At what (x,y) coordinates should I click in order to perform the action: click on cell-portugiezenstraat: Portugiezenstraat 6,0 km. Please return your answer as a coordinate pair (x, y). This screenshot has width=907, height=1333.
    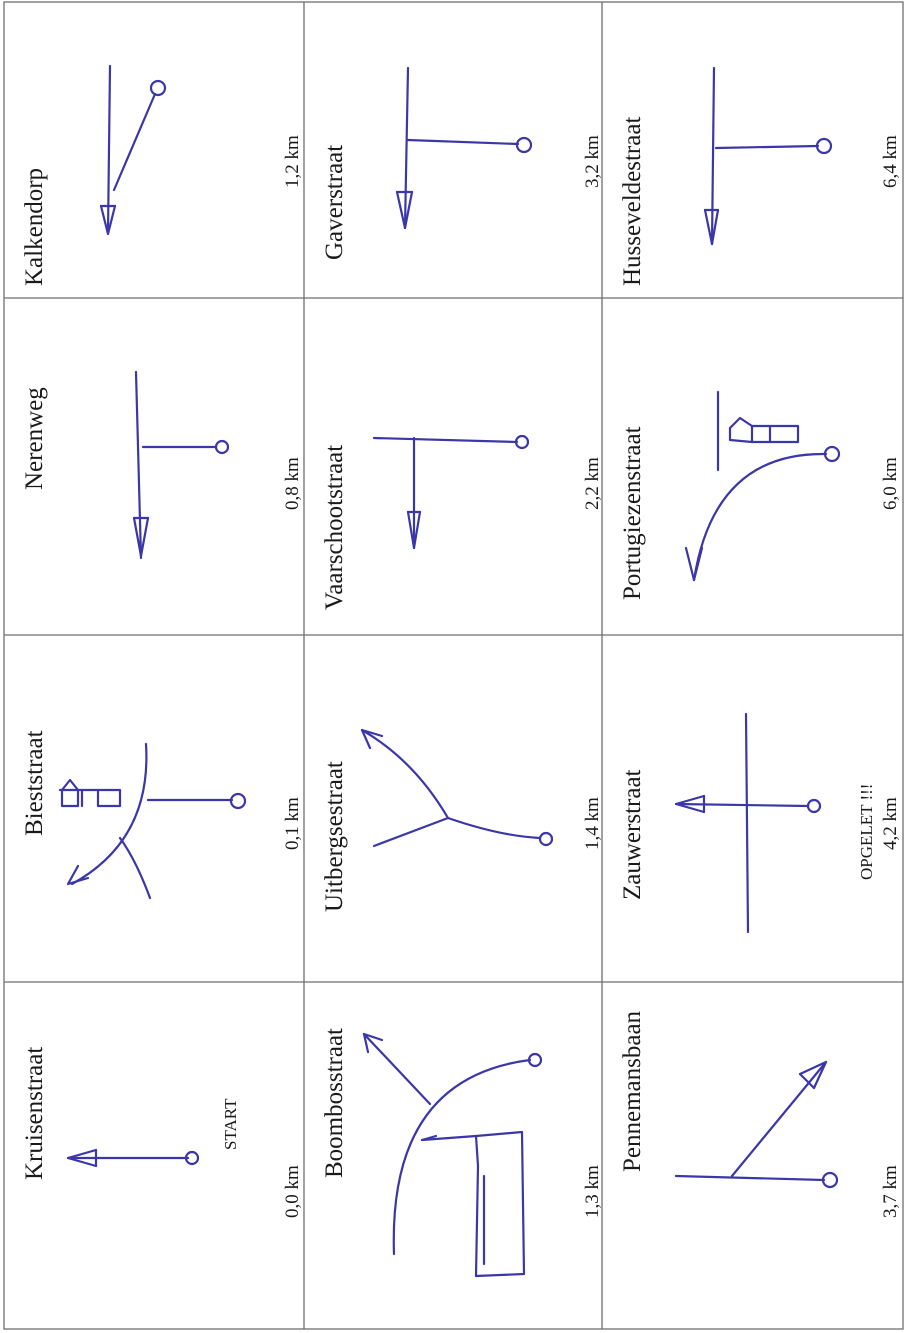
    Looking at the image, I should click on (760, 495).